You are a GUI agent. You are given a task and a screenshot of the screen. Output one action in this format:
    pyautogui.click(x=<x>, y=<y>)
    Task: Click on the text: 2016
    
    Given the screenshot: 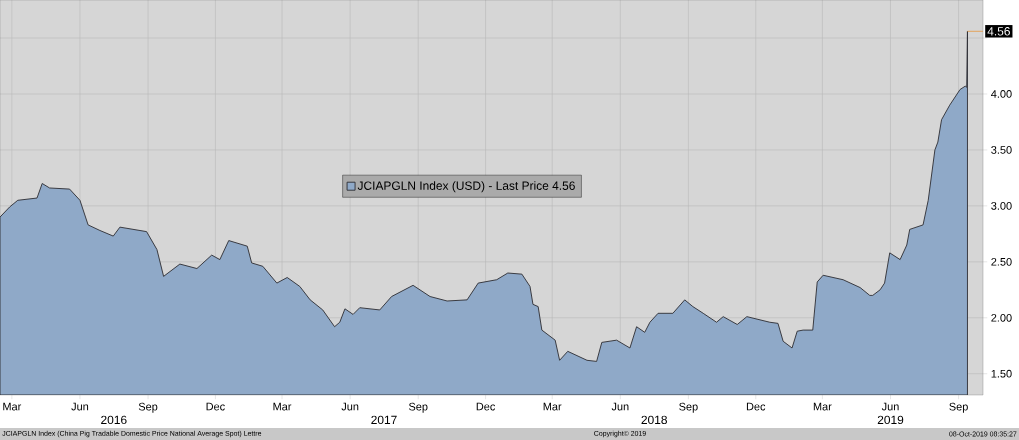 What is the action you would take?
    pyautogui.click(x=114, y=420)
    